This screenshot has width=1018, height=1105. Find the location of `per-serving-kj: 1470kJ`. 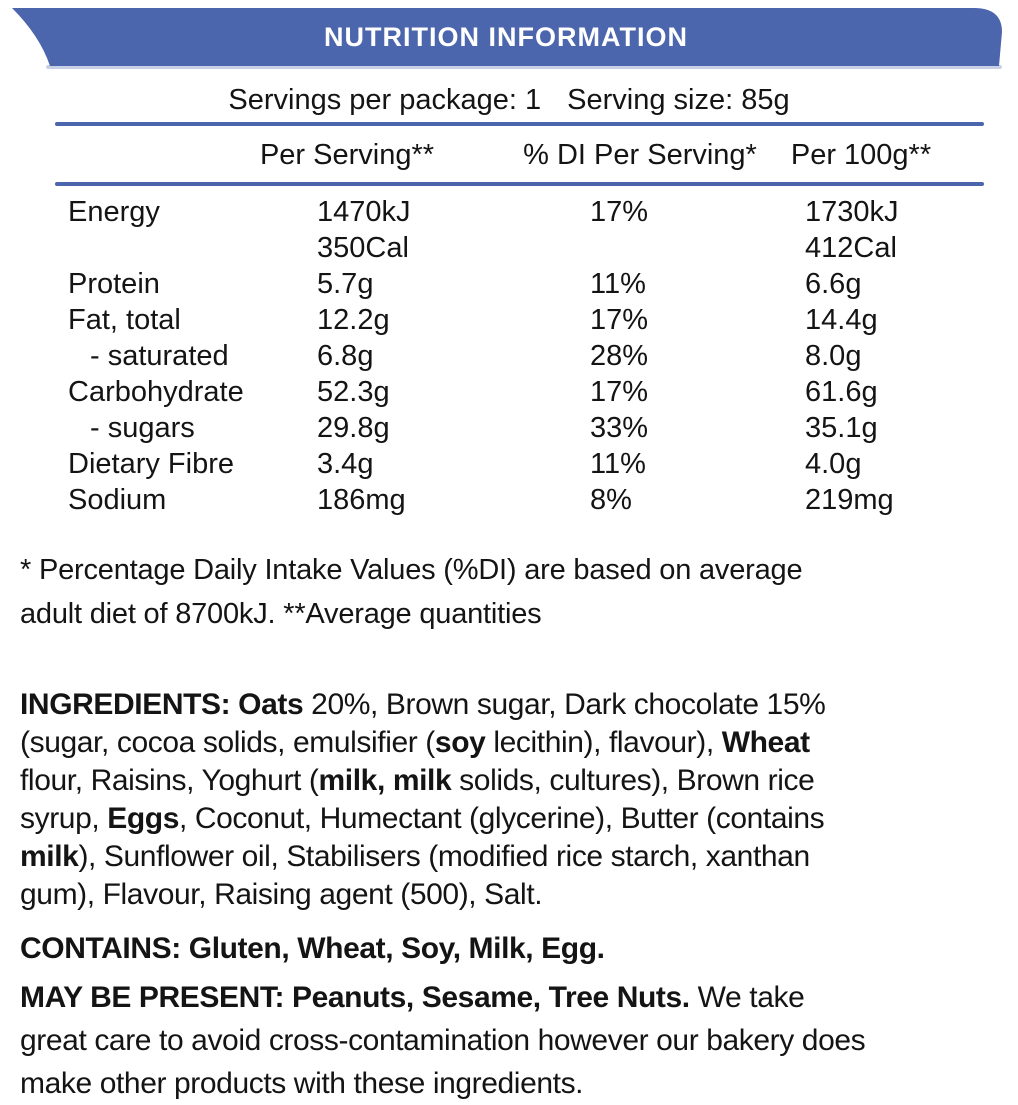

per-serving-kj: 1470kJ is located at coordinates (364, 212).